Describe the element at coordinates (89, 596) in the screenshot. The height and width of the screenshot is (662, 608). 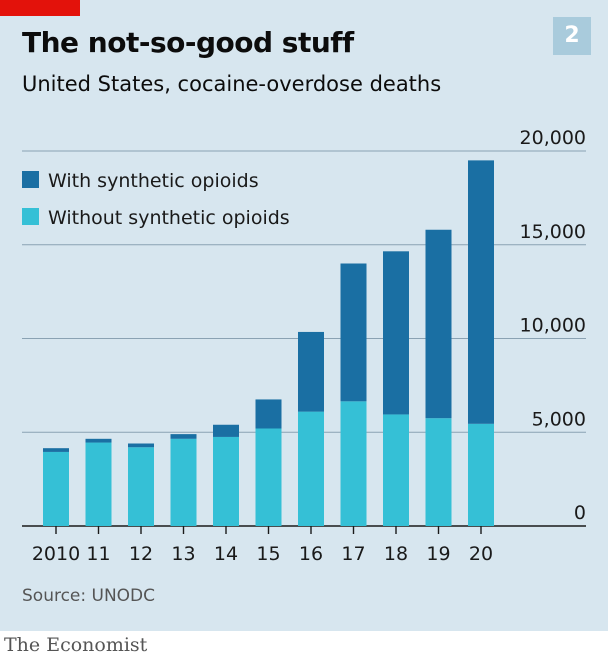
I see `source-note: Source: UNODC` at that location.